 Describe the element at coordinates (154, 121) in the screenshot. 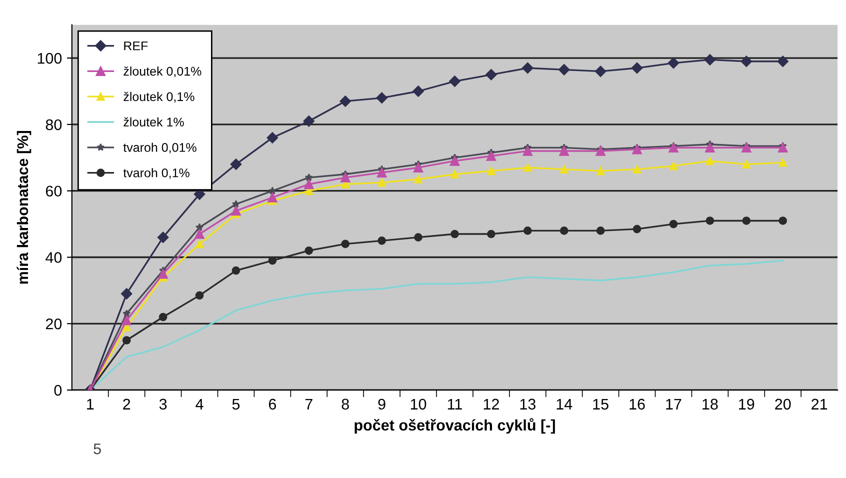

I see `legend-label: žloutek 1%` at that location.